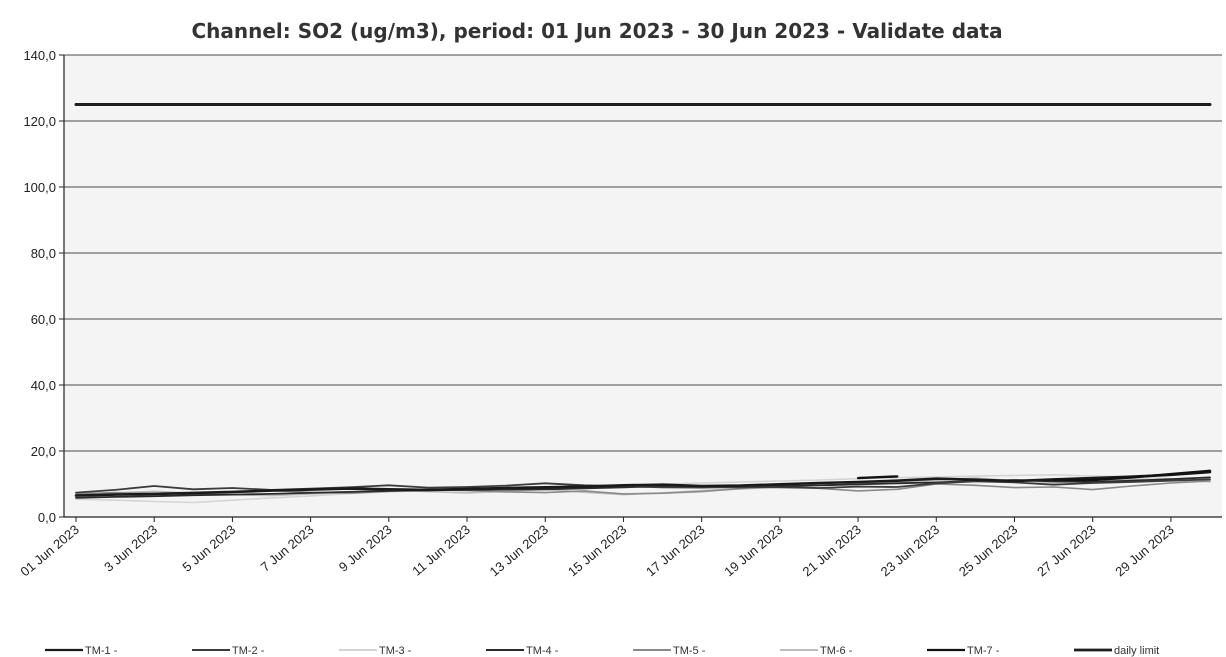  Describe the element at coordinates (1144, 551) in the screenshot. I see `x-tick-label: 29 Jun 2023` at that location.